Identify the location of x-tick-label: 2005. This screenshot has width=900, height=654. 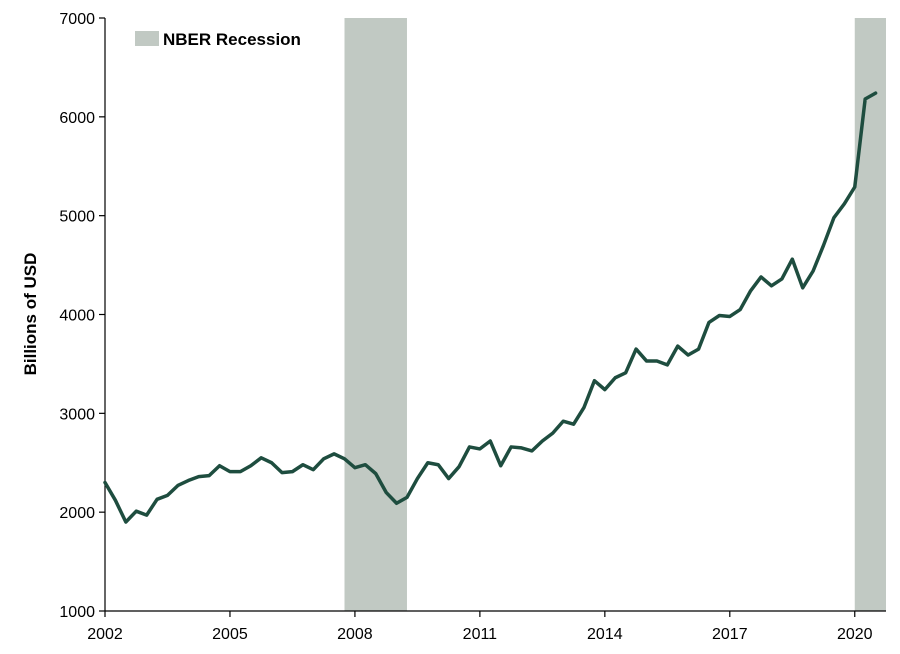
(230, 634).